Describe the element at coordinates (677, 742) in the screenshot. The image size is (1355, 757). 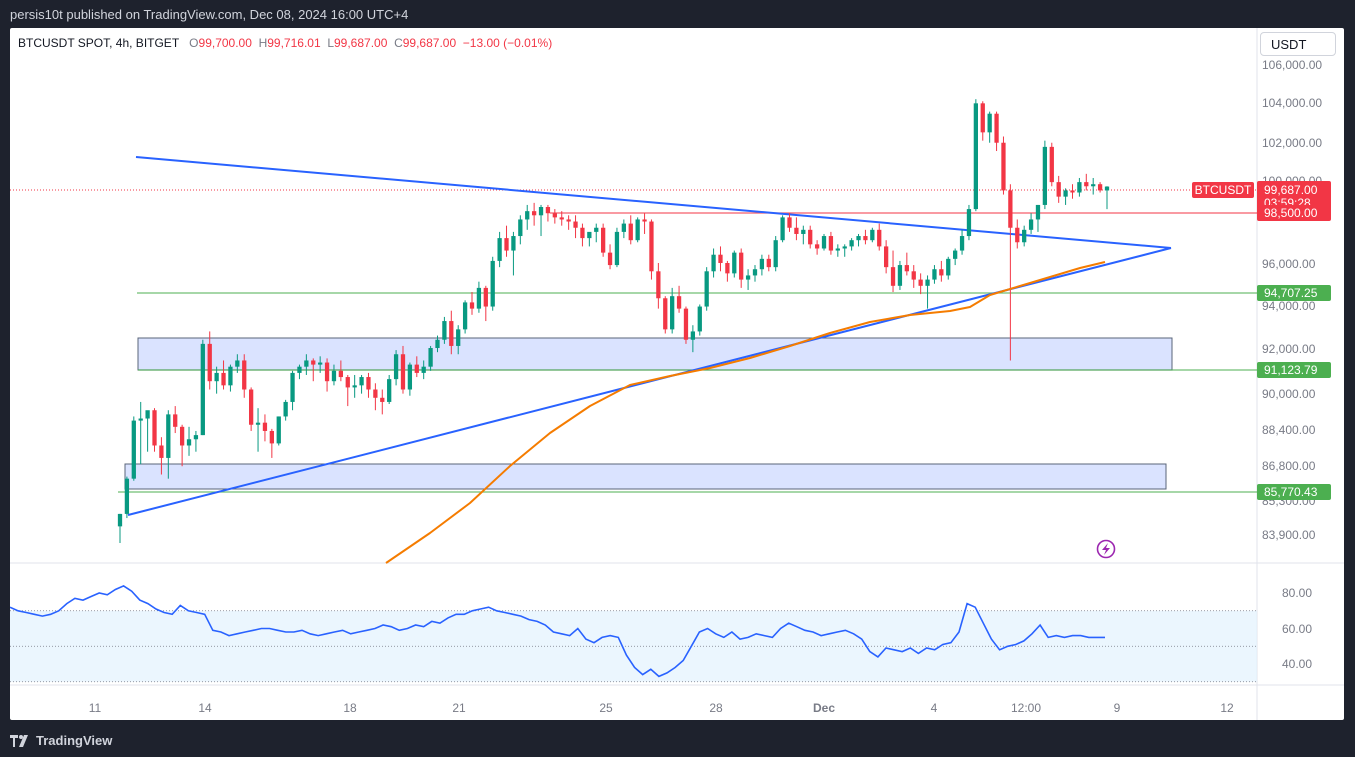
I see `footer-bar: TradingView` at that location.